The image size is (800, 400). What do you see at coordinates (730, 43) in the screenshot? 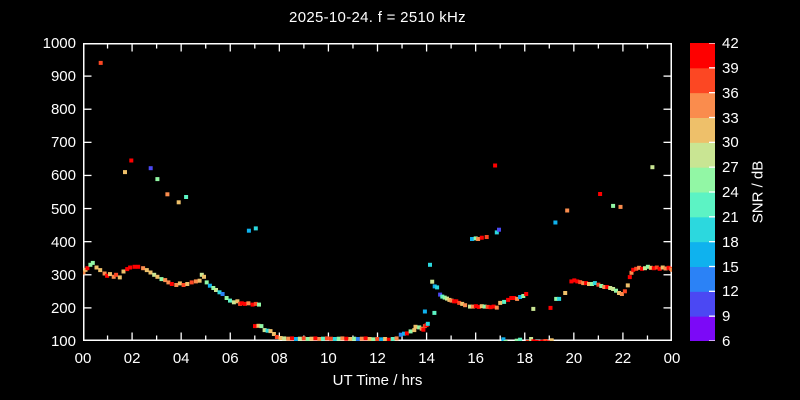
I see `colorbar-tick-label: 42` at bounding box center [730, 43].